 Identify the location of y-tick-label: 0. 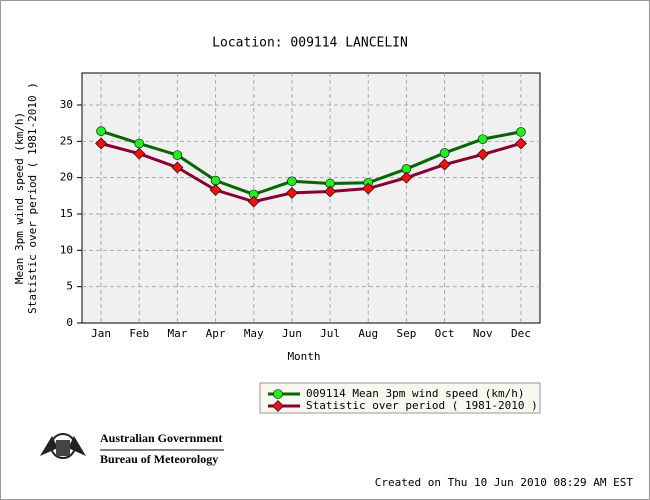
(69, 322).